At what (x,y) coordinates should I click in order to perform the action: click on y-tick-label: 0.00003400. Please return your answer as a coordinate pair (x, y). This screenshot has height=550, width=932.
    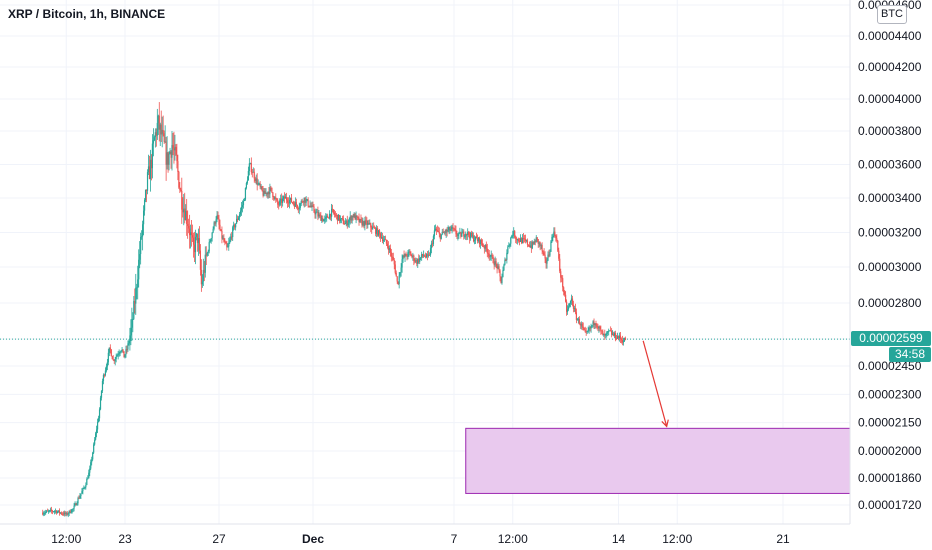
    Looking at the image, I should click on (890, 198).